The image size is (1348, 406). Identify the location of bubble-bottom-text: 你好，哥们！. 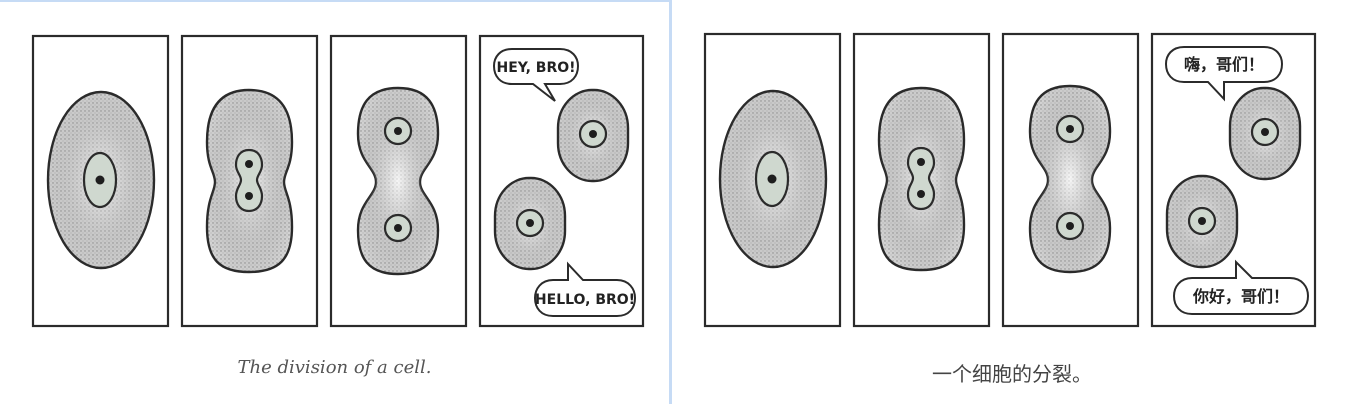
(1240, 296).